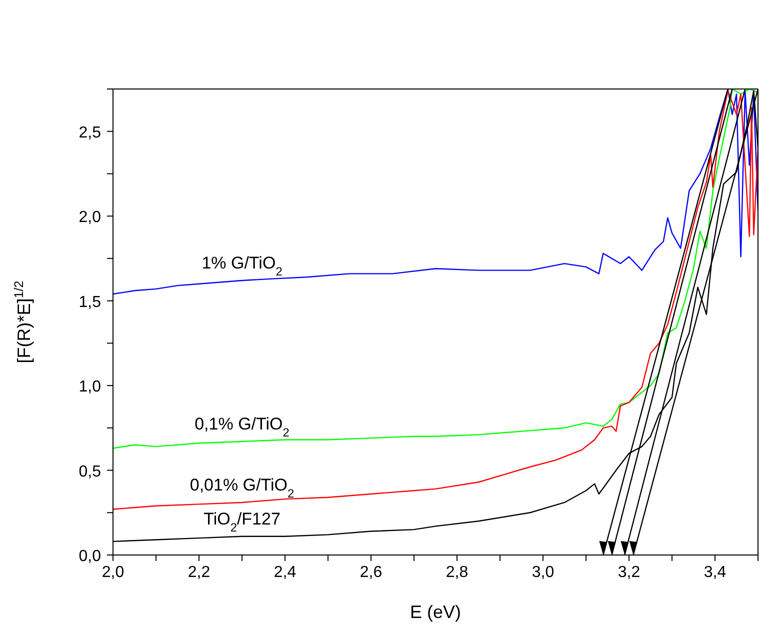 This screenshot has width=770, height=630. What do you see at coordinates (90, 133) in the screenshot?
I see `y-tick-label: 2,5` at bounding box center [90, 133].